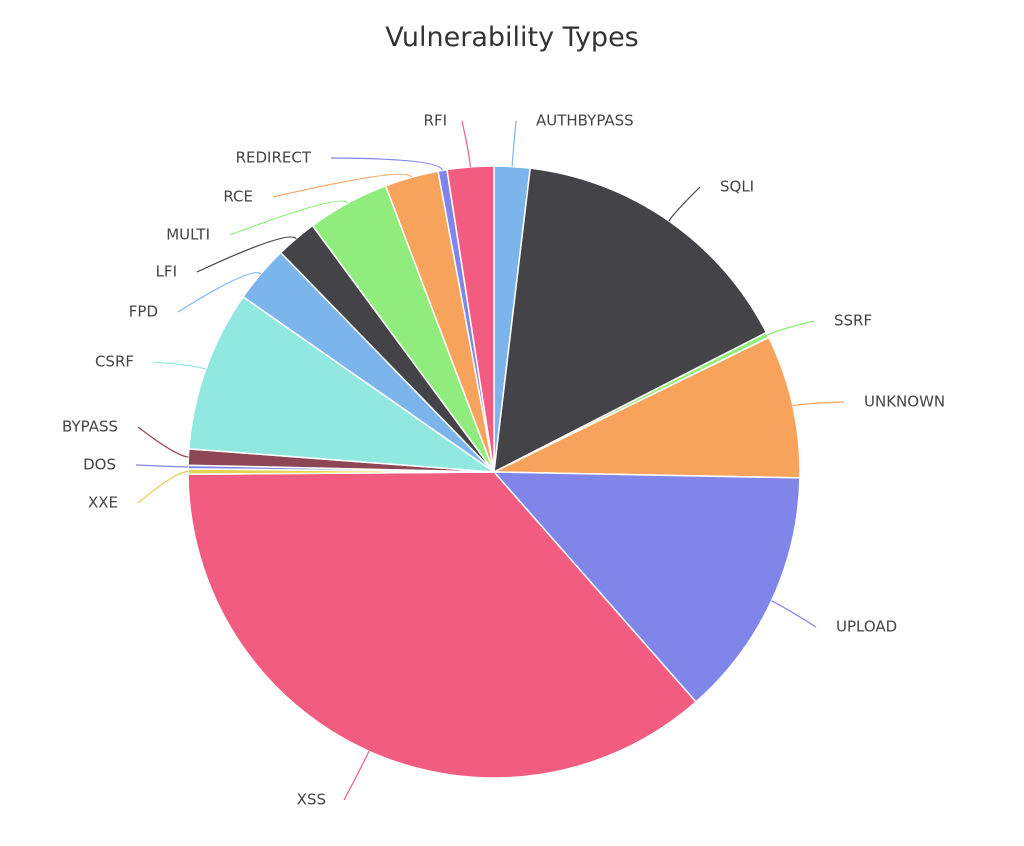 The height and width of the screenshot is (846, 1024). What do you see at coordinates (470, 319) in the screenshot?
I see `pie-slice-rfi` at bounding box center [470, 319].